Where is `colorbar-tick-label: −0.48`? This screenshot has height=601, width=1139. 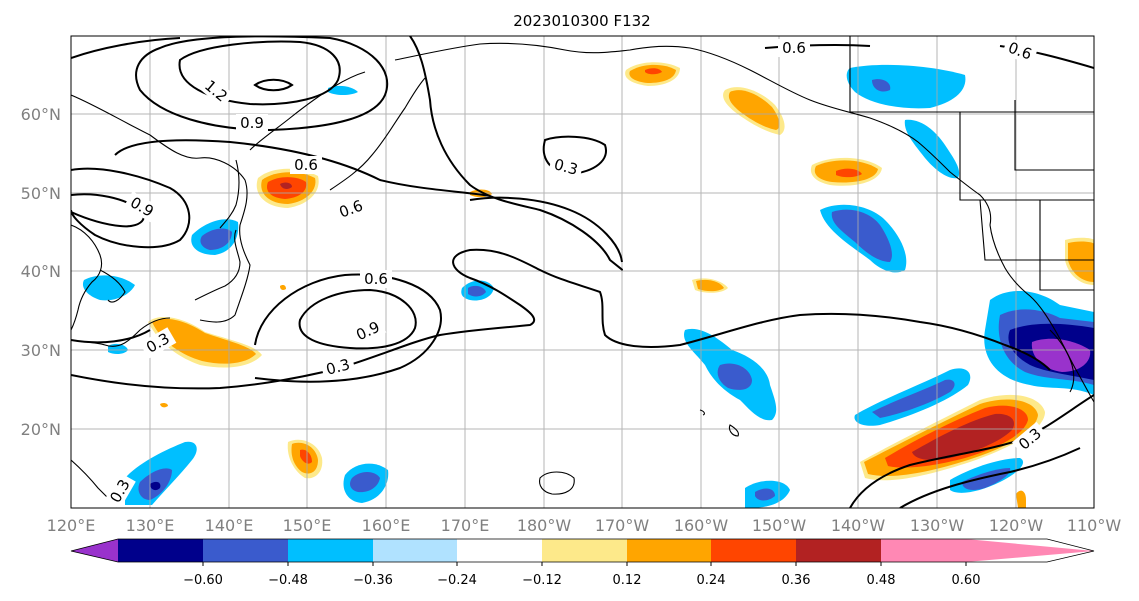 colorbar-tick-label: −0.48 is located at coordinates (288, 580).